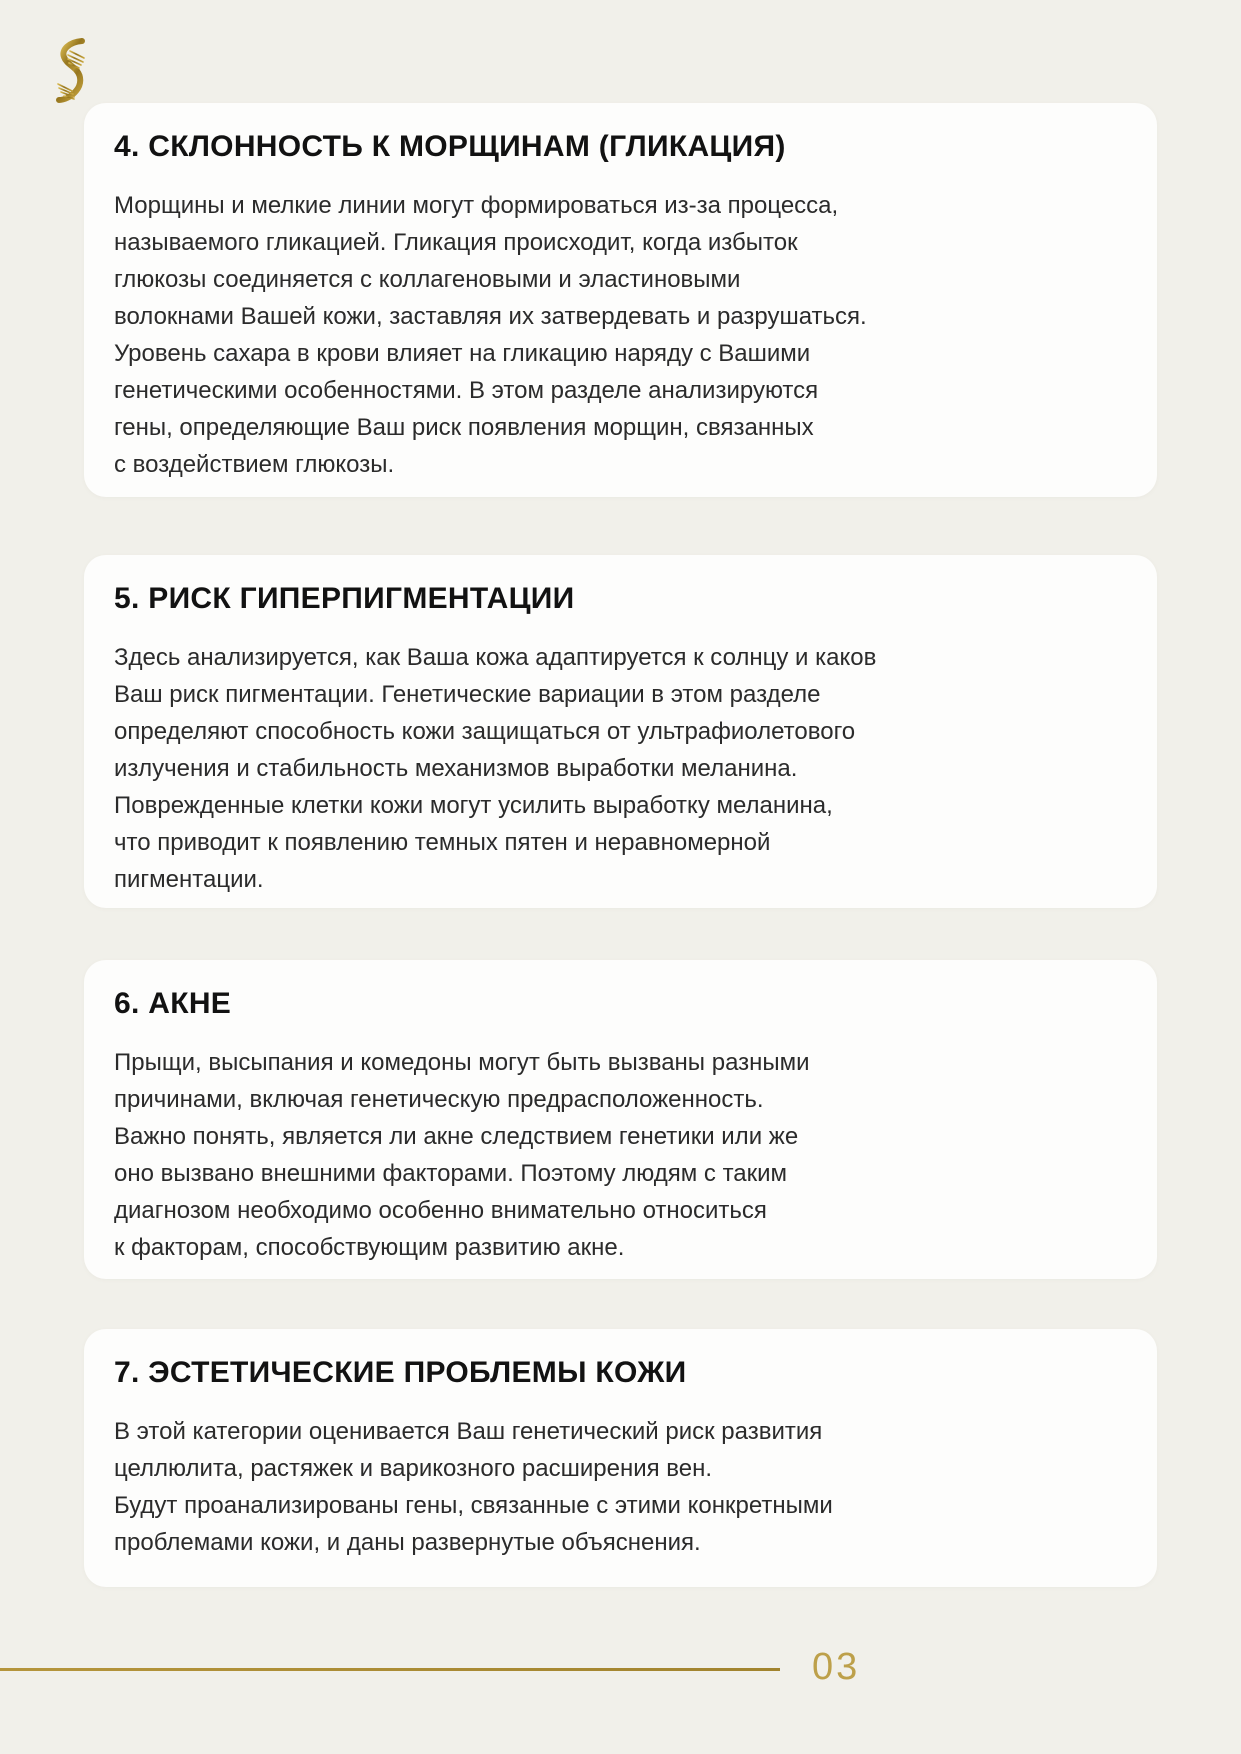 The width and height of the screenshot is (1241, 1754). I want to click on section-title-acne: 6. АКНЕ, so click(173, 1003).